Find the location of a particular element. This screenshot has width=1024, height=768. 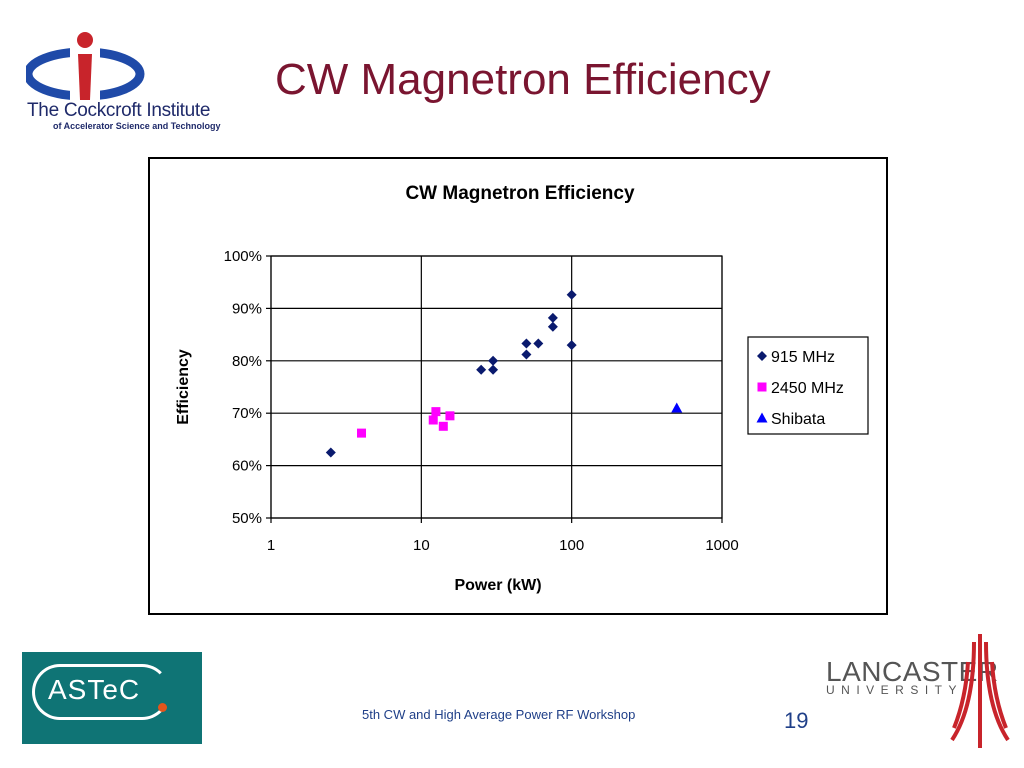

chart-title: CW Magnetron Efficiency is located at coordinates (520, 193).